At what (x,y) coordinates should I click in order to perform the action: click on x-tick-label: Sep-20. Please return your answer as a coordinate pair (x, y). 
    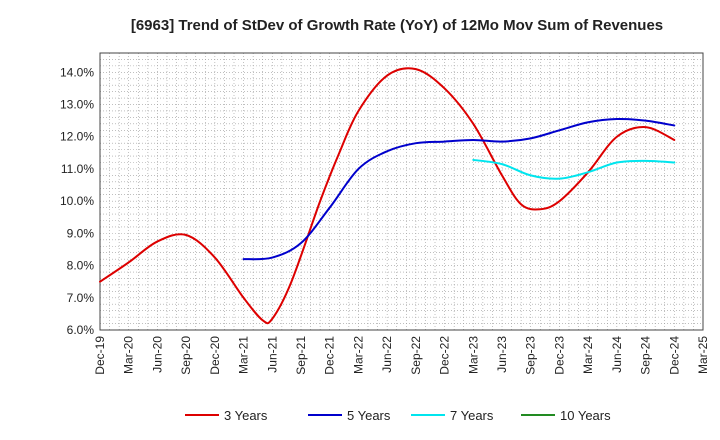
    Looking at the image, I should click on (186, 355).